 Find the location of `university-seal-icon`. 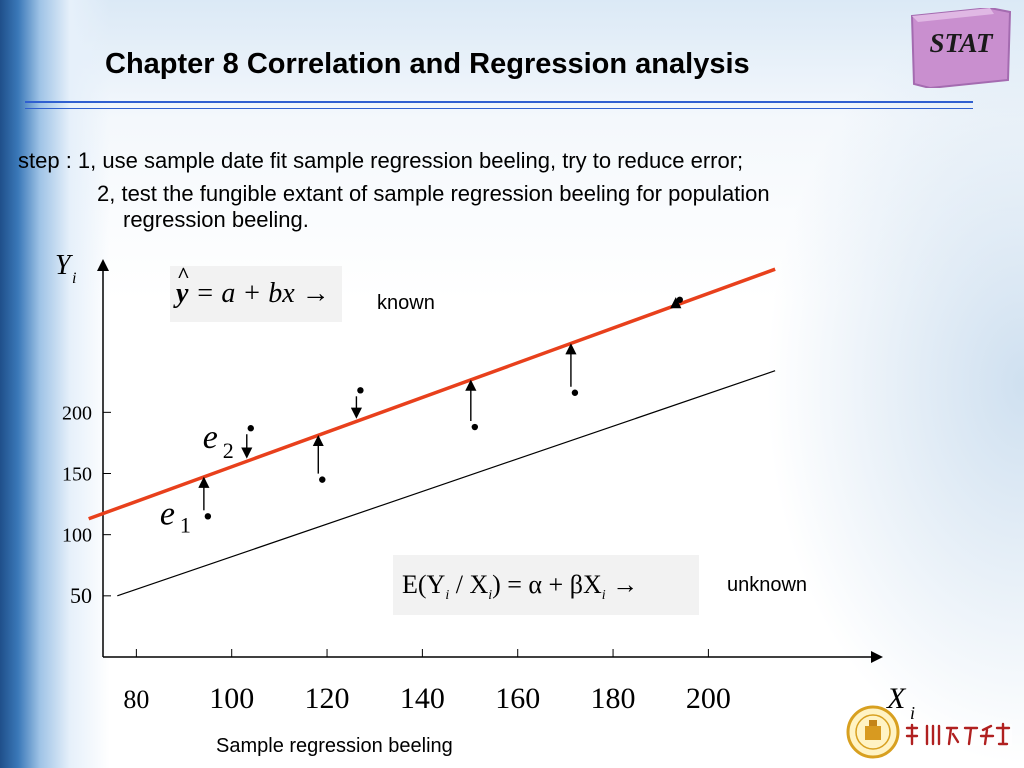

university-seal-icon is located at coordinates (930, 731).